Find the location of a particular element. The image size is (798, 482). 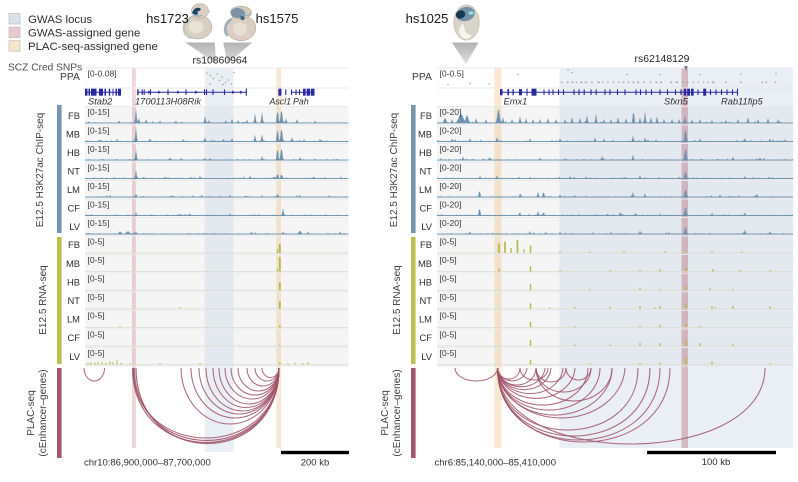

svg-text: hs1575 is located at coordinates (277, 18).